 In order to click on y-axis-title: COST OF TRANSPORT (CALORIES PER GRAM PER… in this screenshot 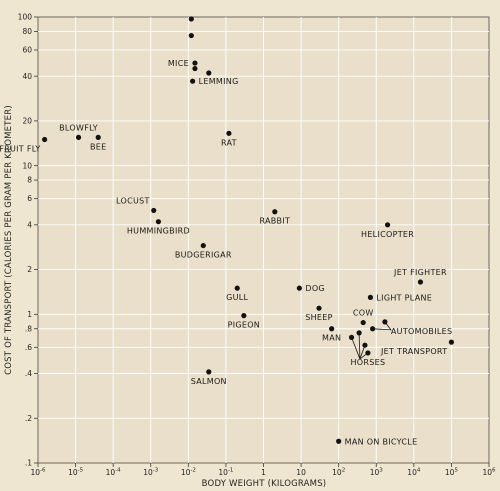, I will do `click(9, 240)`.